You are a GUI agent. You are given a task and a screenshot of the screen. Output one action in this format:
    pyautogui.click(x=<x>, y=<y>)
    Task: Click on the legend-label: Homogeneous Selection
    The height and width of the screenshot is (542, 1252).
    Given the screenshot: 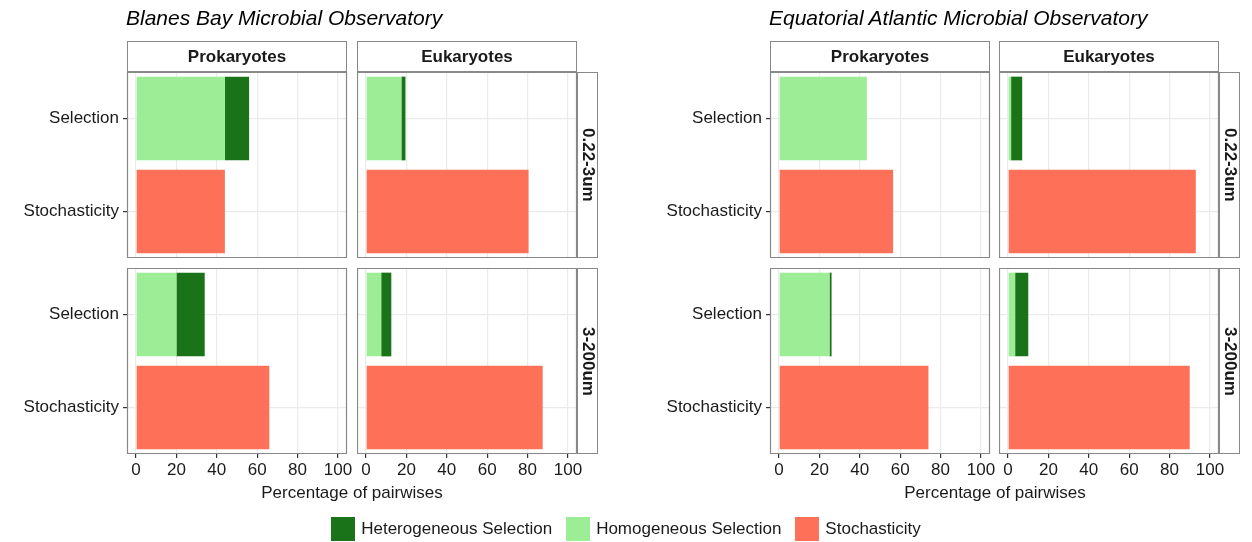 What is the action you would take?
    pyautogui.click(x=689, y=529)
    